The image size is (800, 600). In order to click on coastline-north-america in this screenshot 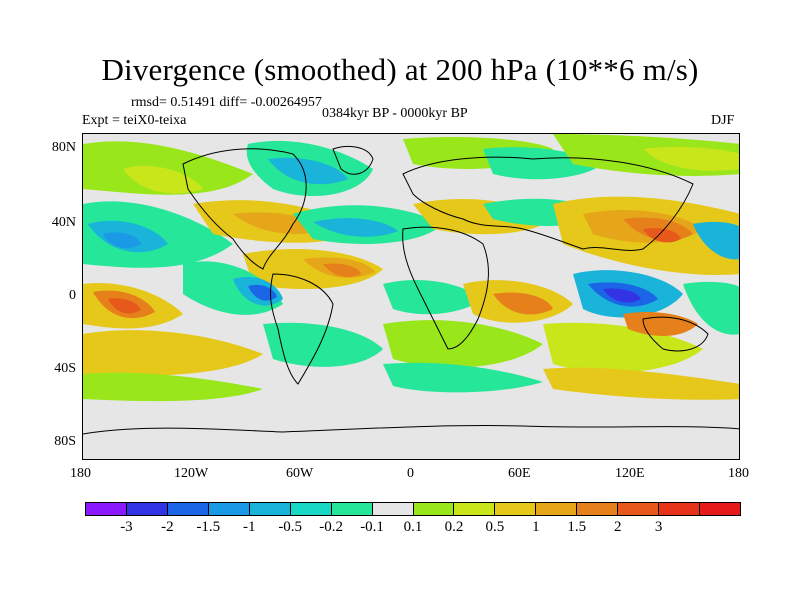, I will do `click(244, 209)`.